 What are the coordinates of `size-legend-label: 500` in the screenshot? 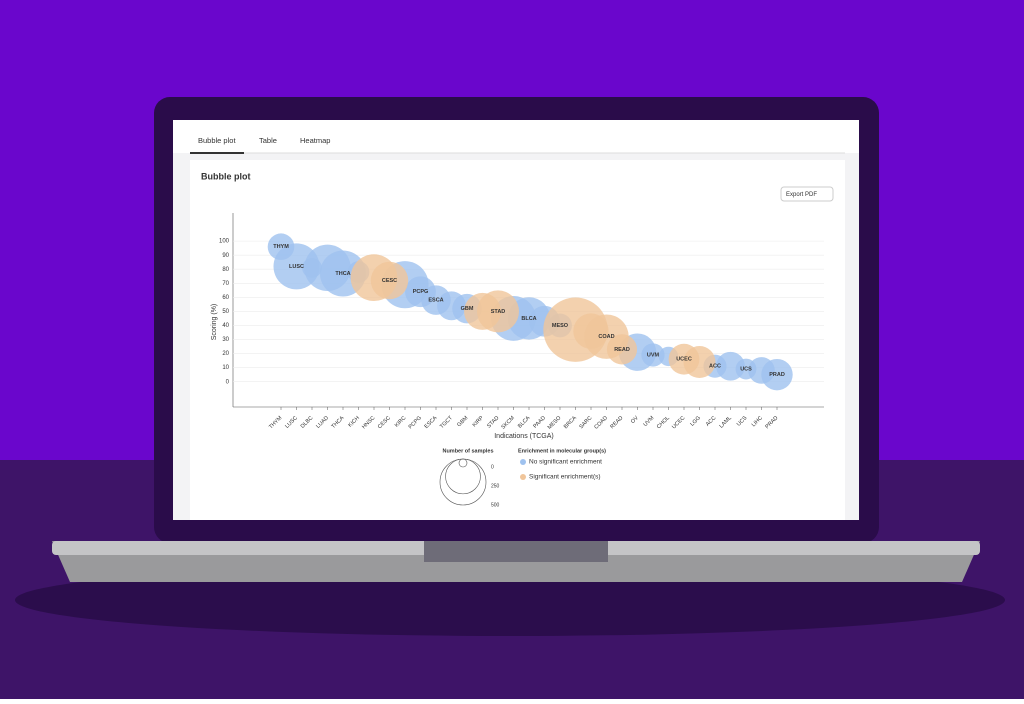 It's located at (495, 505).